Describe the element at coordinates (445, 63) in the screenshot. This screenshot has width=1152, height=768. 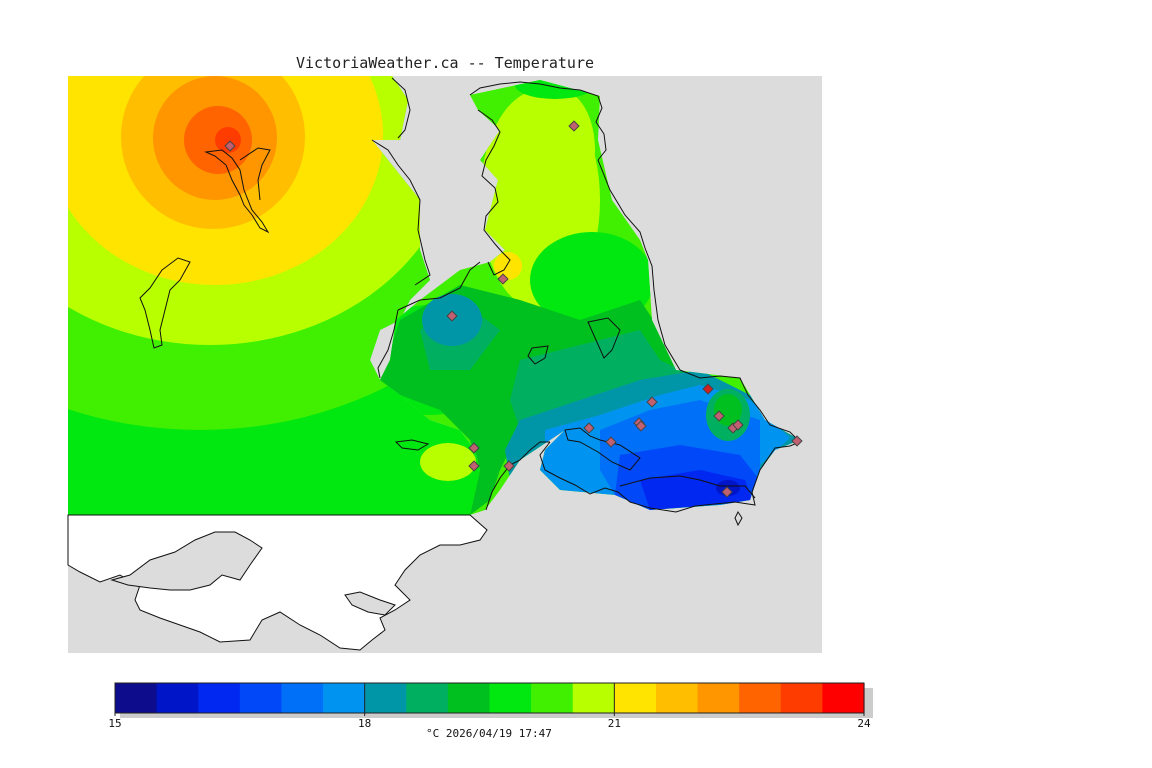
I see `map-title: VictoriaWeather.ca -- Temperature` at that location.